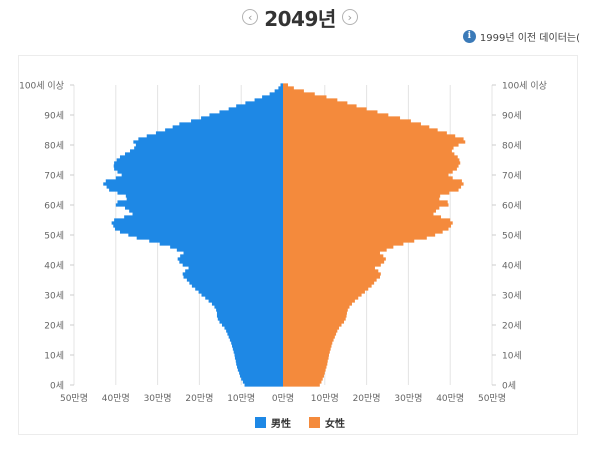 This screenshot has height=460, width=600. Describe the element at coordinates (512, 356) in the screenshot. I see `y-tick-label-right: 10세` at that location.